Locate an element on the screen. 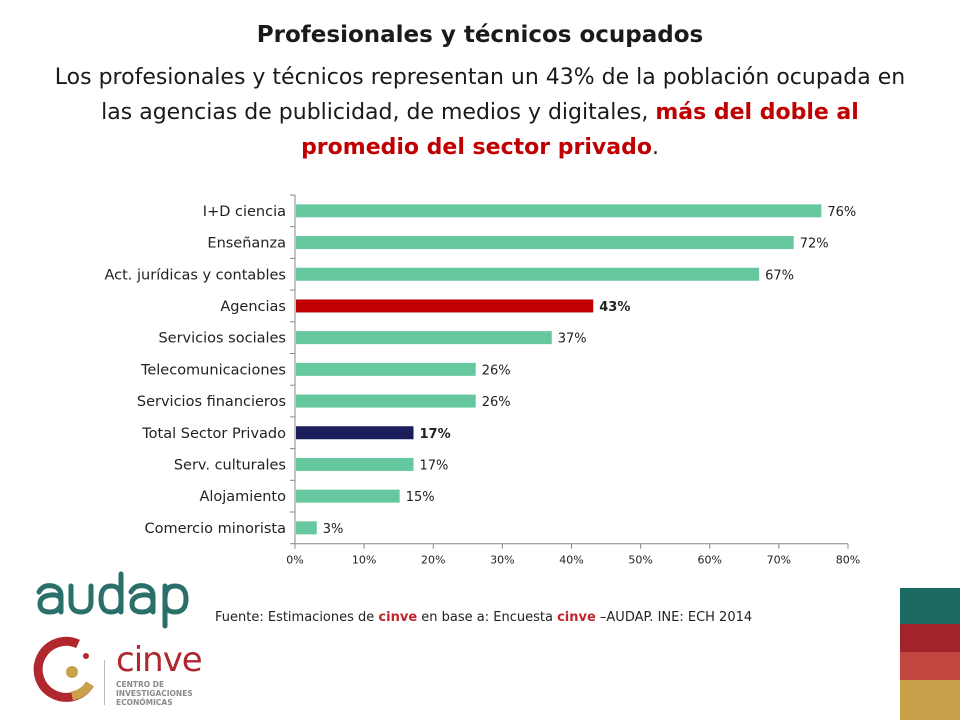  audap-logo is located at coordinates (112, 600).